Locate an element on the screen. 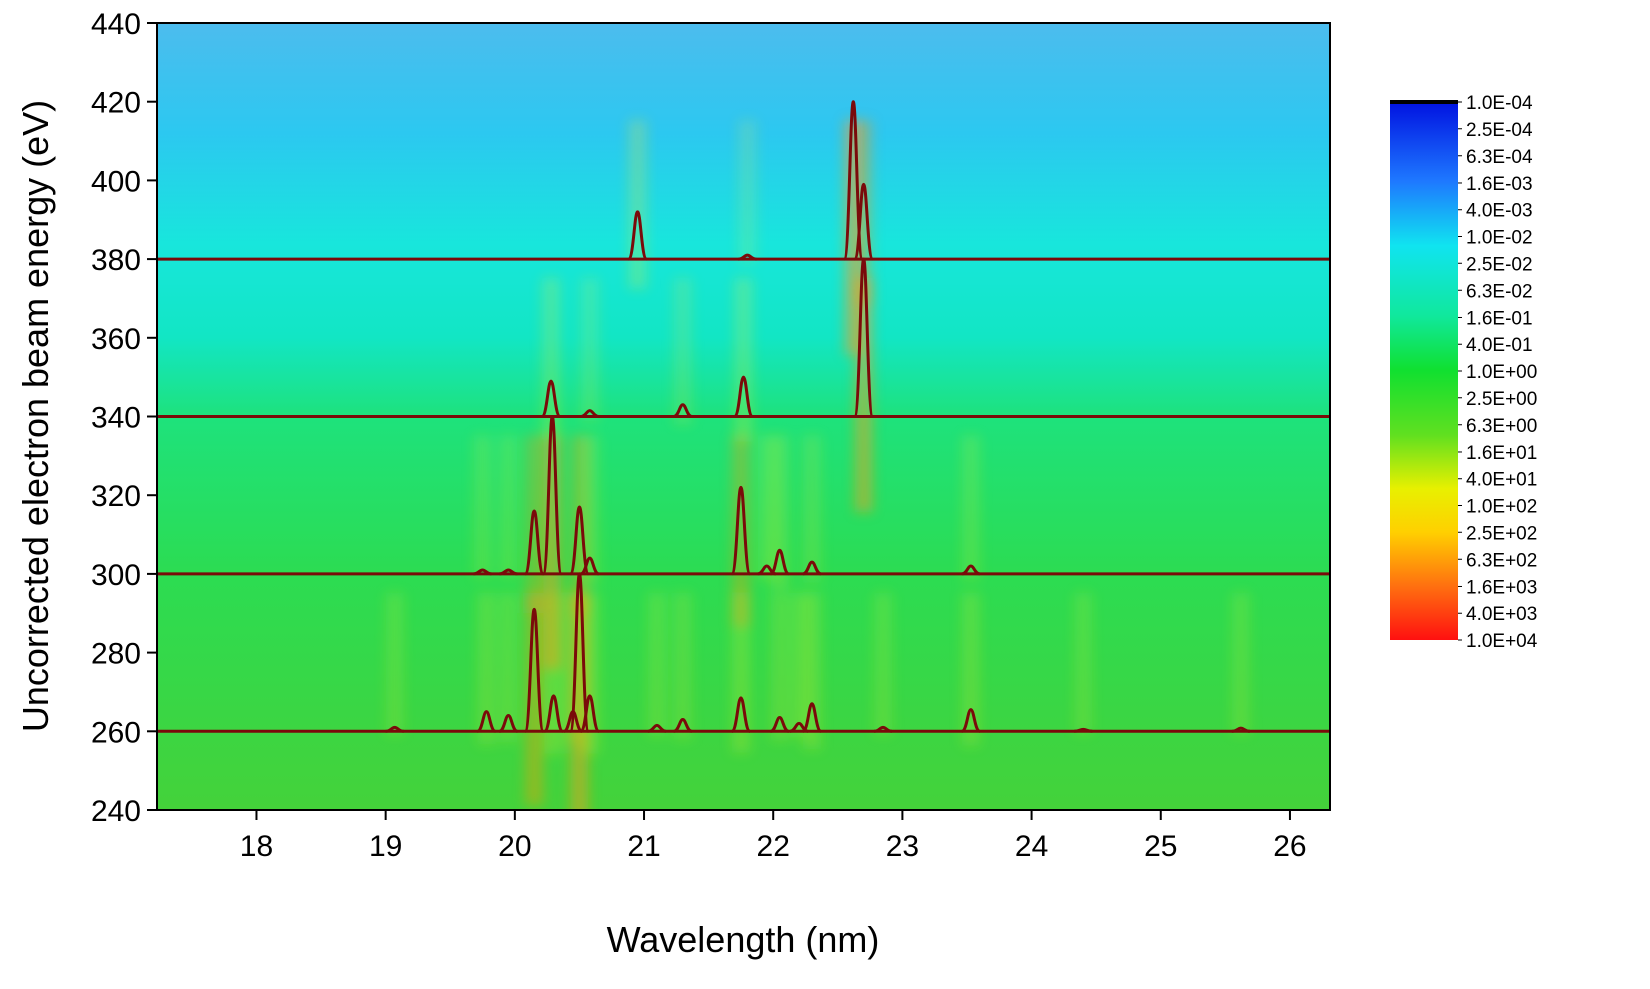 This screenshot has width=1650, height=989. y-tick-label: 400 is located at coordinates (116, 181).